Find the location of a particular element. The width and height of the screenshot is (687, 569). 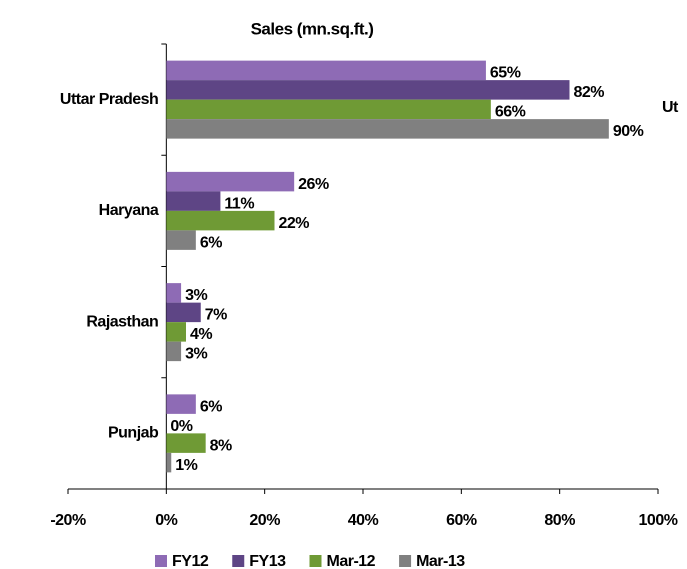

data-label: 26% is located at coordinates (313, 184).